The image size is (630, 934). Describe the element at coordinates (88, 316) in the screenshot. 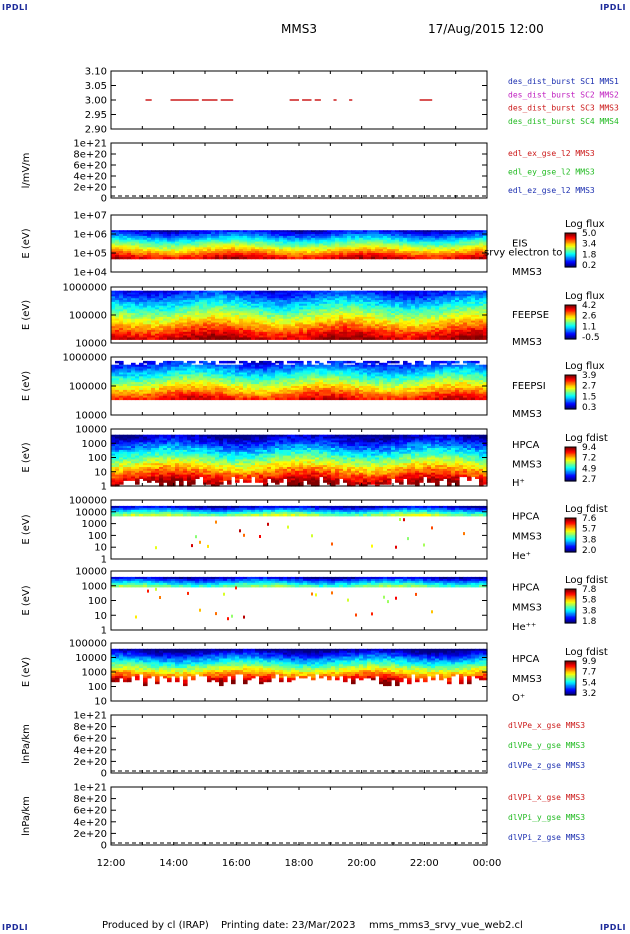

I see `y-tick-label: 100000` at that location.